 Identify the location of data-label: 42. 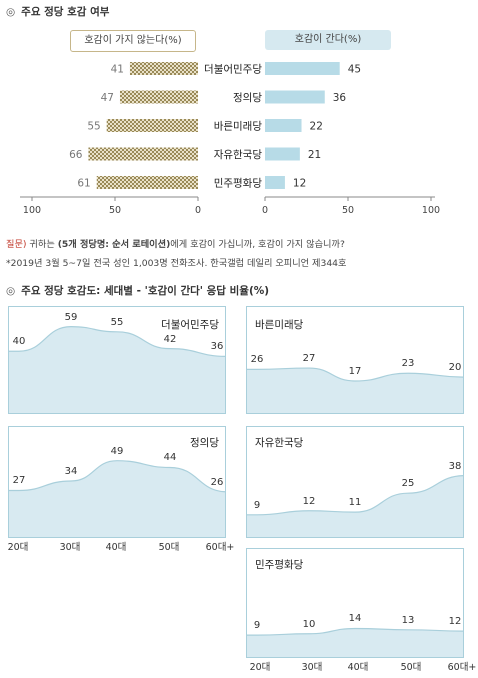
(170, 339).